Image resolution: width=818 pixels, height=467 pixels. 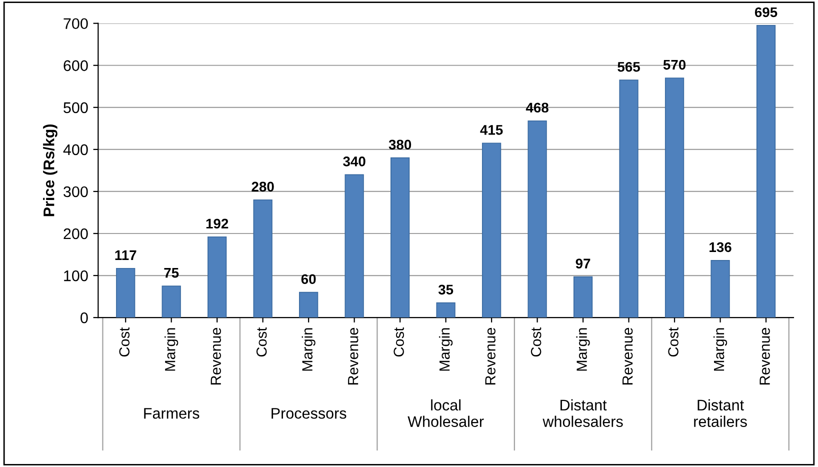 I want to click on data-label: 380, so click(x=400, y=145).